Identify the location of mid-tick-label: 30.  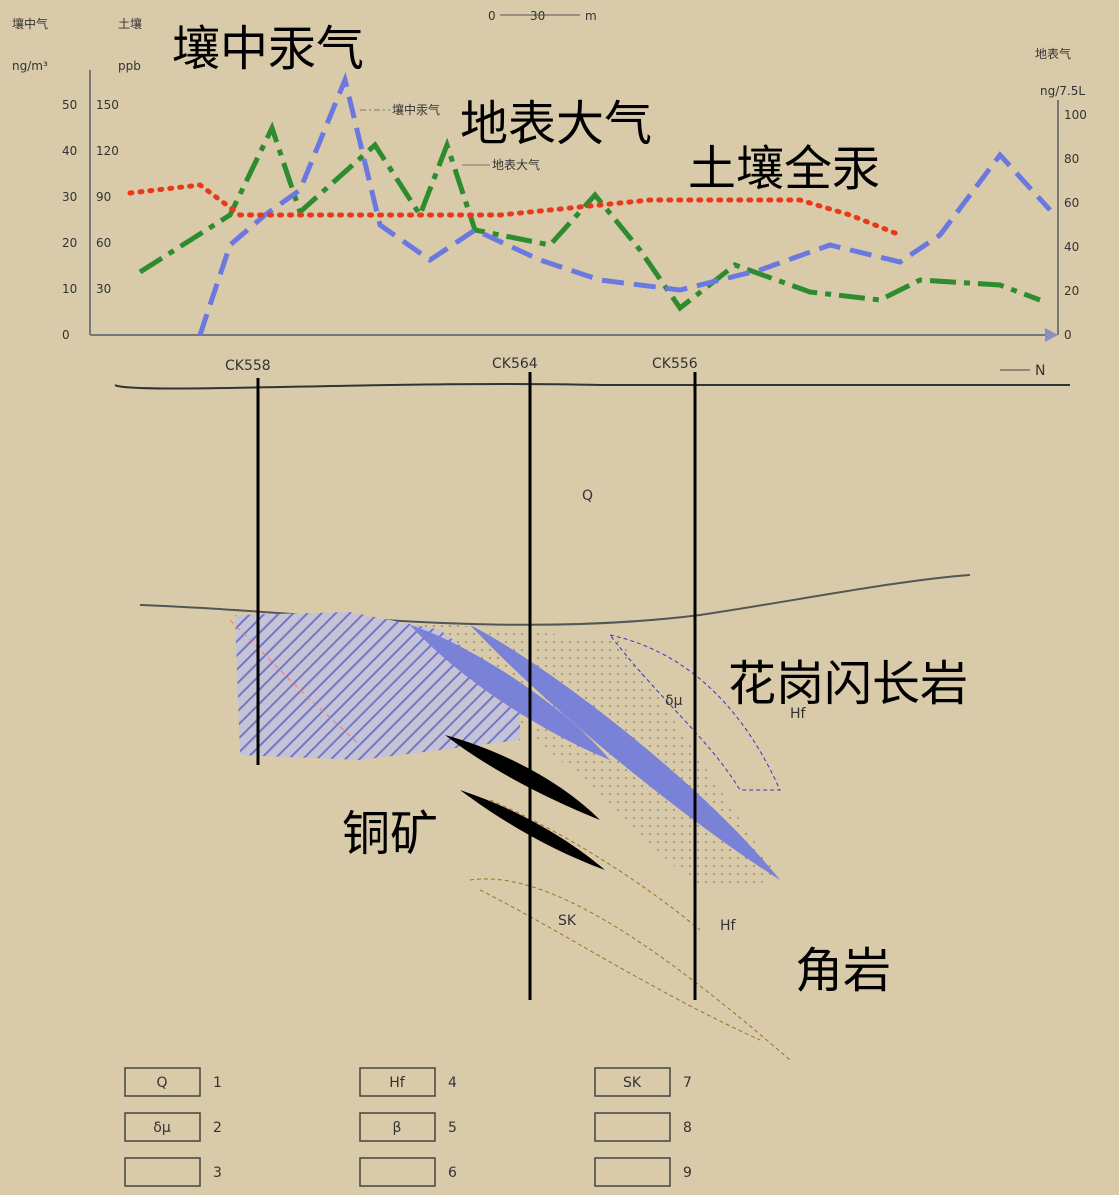
(103, 289).